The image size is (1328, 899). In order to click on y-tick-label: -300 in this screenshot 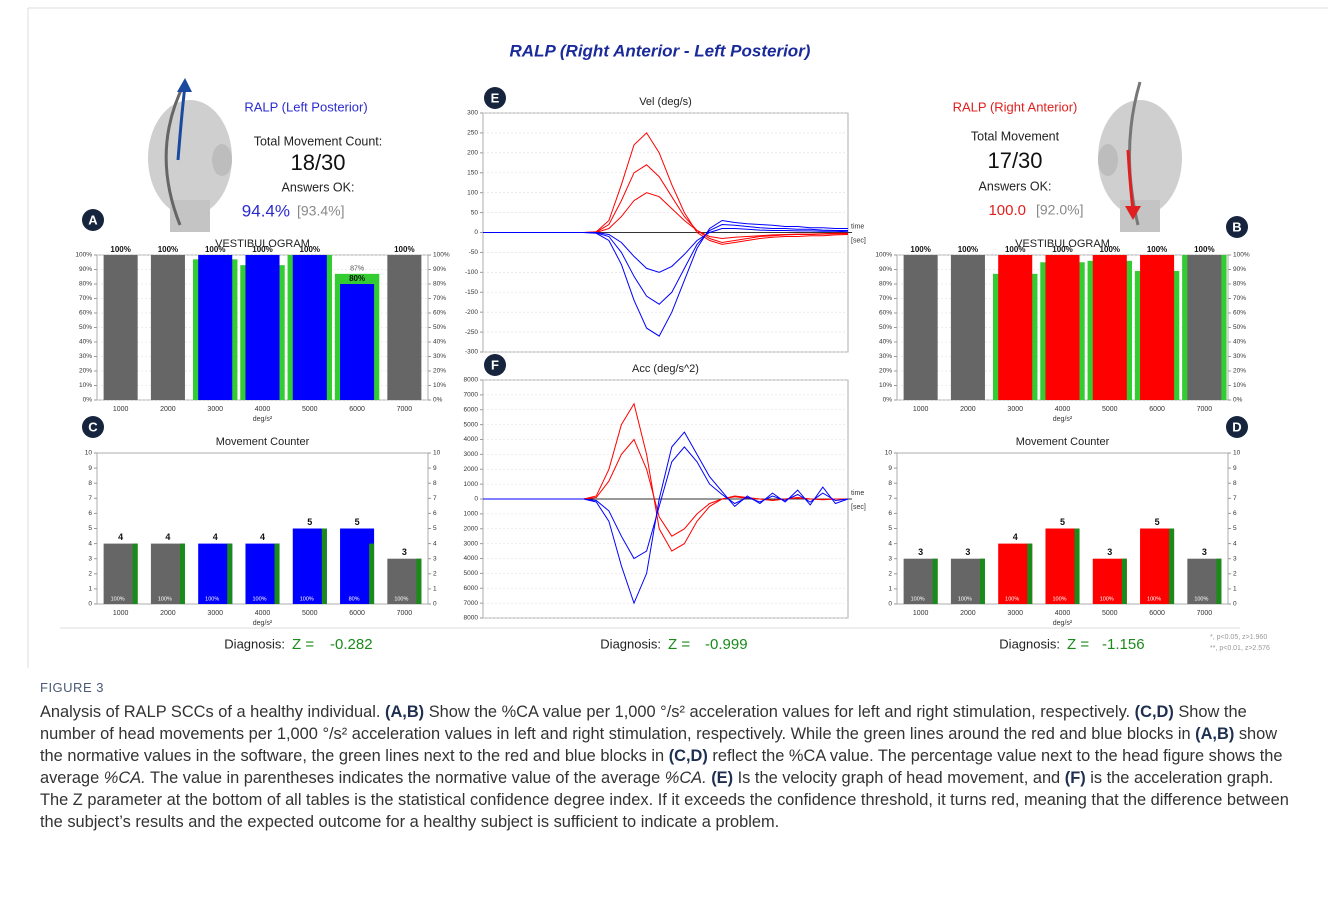, I will do `click(471, 352)`.